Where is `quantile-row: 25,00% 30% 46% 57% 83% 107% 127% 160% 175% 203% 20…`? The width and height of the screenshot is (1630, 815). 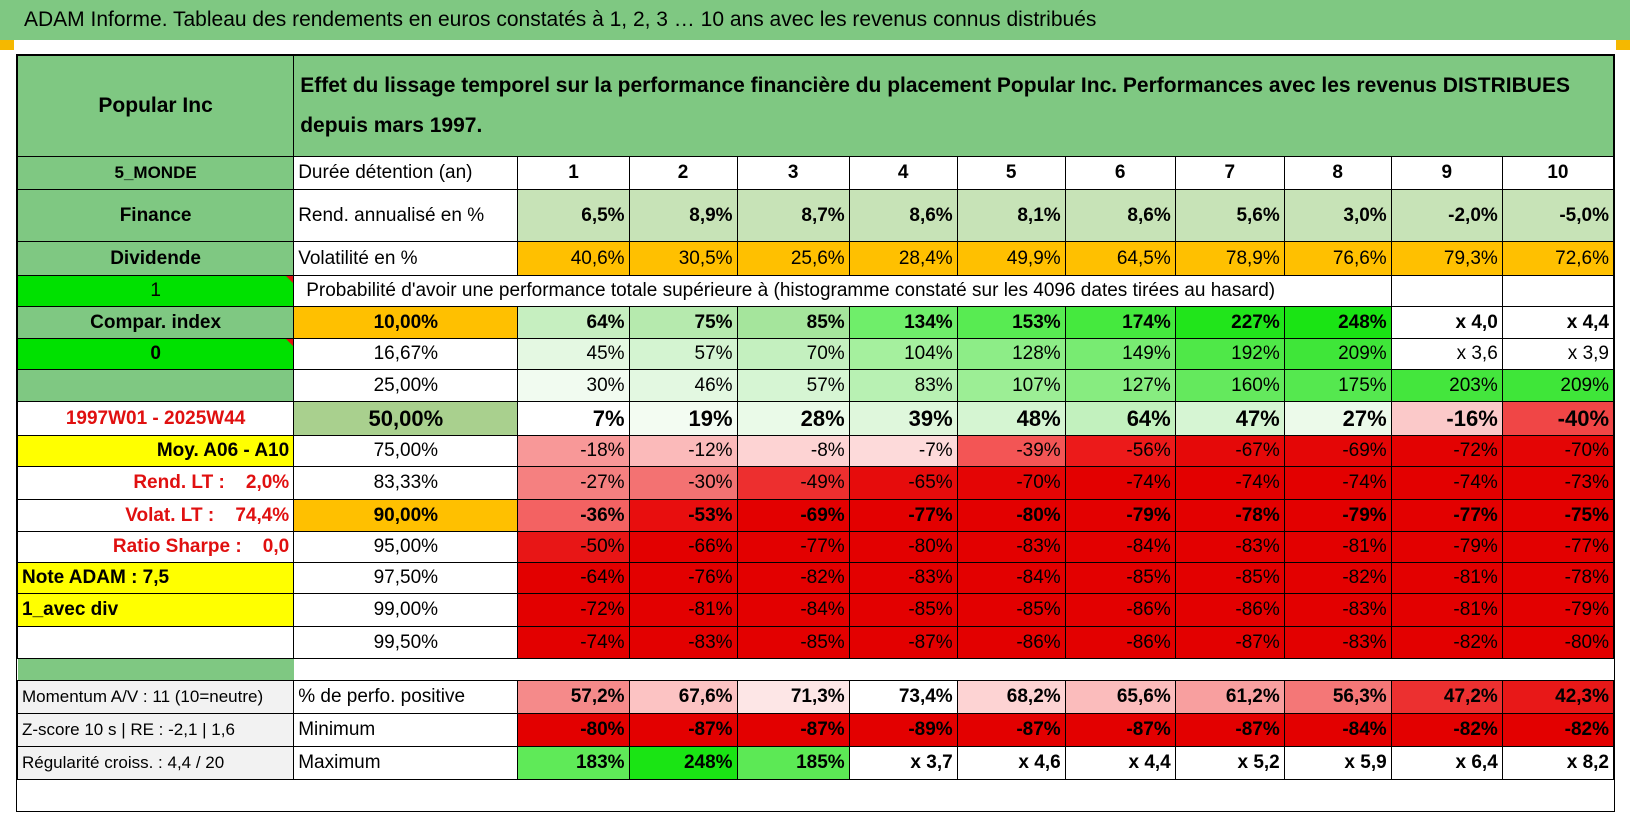
quantile-row: 25,00% 30% 46% 57% 83% 107% 127% 160% 175% 203% 20… is located at coordinates (815, 385).